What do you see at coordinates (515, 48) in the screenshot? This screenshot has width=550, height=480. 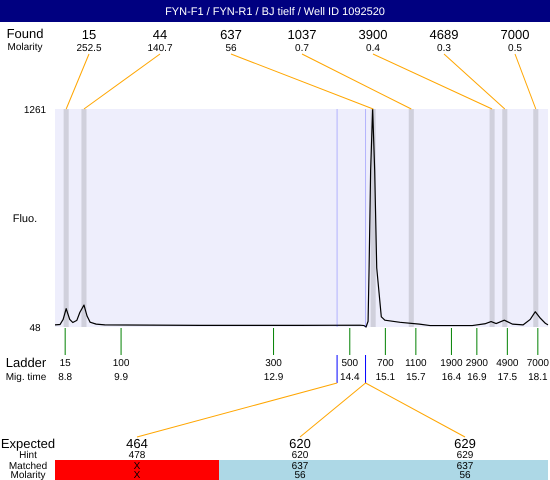 I see `annotation: 0.5` at bounding box center [515, 48].